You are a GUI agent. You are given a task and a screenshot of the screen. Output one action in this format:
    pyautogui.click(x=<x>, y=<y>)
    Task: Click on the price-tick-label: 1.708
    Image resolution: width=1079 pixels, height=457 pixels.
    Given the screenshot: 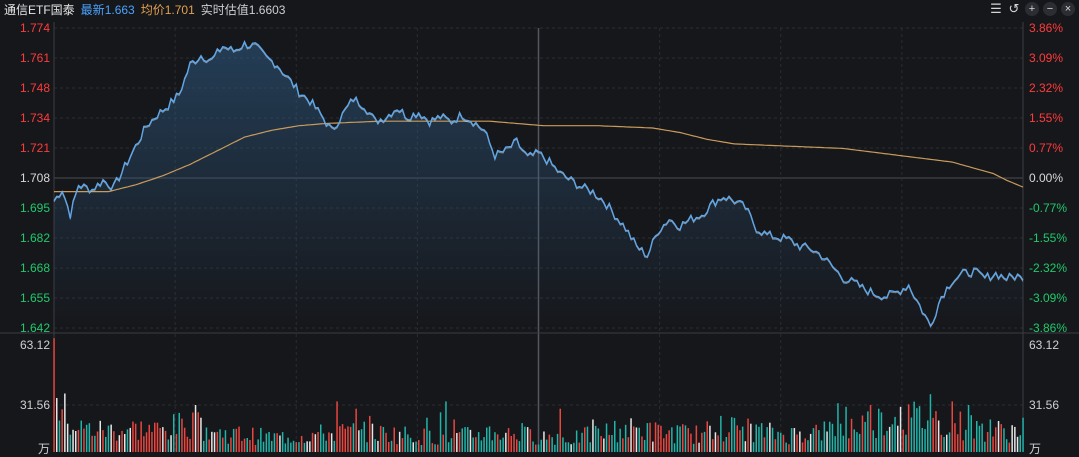 What is the action you would take?
    pyautogui.click(x=35, y=178)
    